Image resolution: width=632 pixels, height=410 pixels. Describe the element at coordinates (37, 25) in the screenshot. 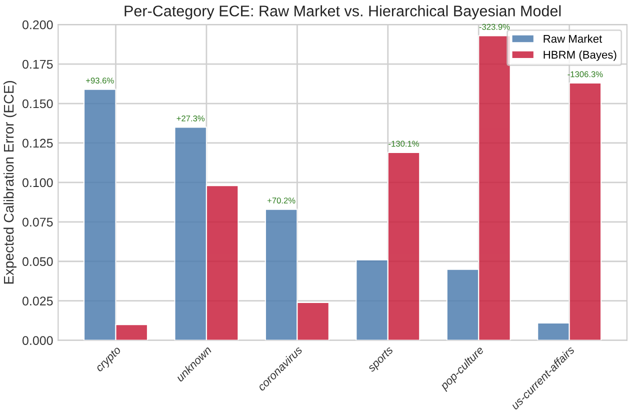

I see `y-tick-label: 0.200` at that location.